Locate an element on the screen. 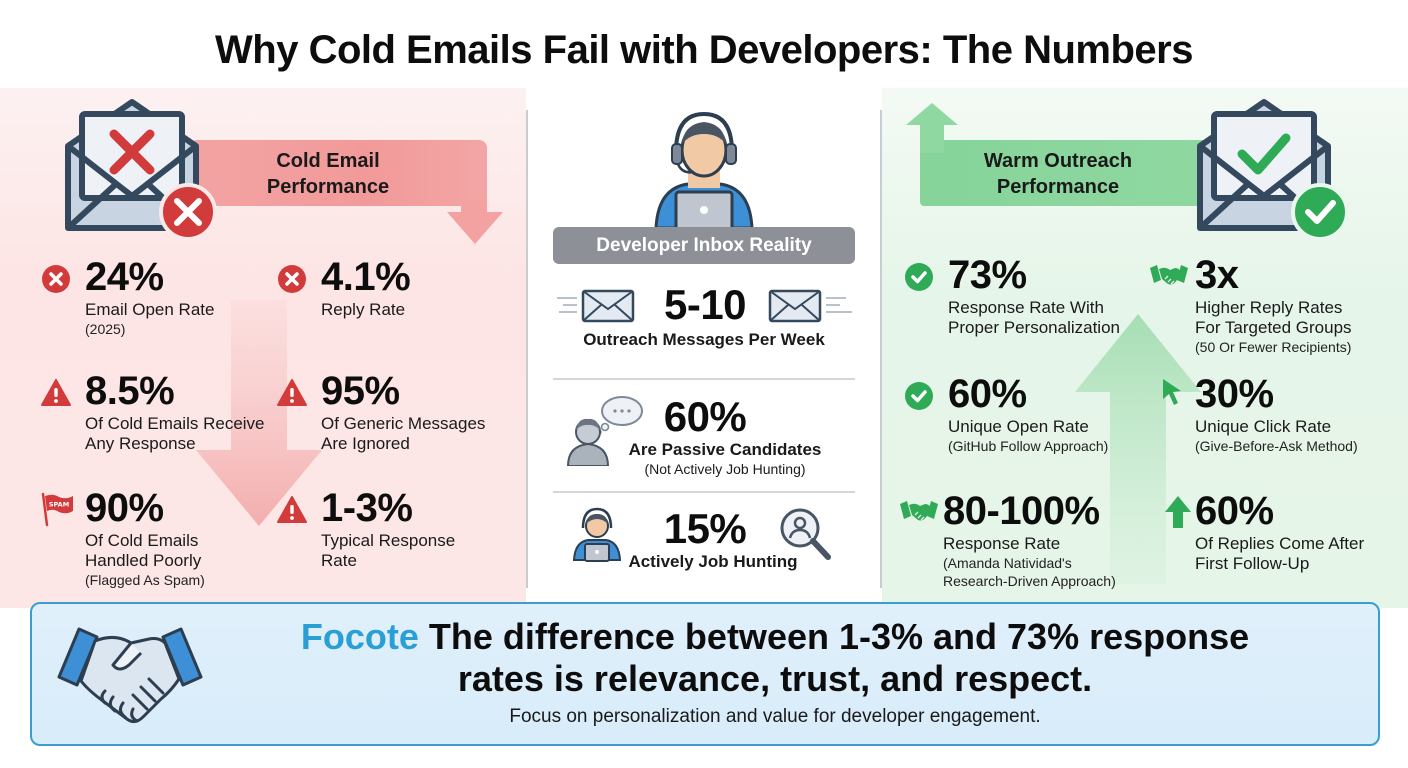 The image size is (1408, 768). stat-generic-ignored: 95% Of Generic Messages Are Ignored is located at coordinates (381, 412).